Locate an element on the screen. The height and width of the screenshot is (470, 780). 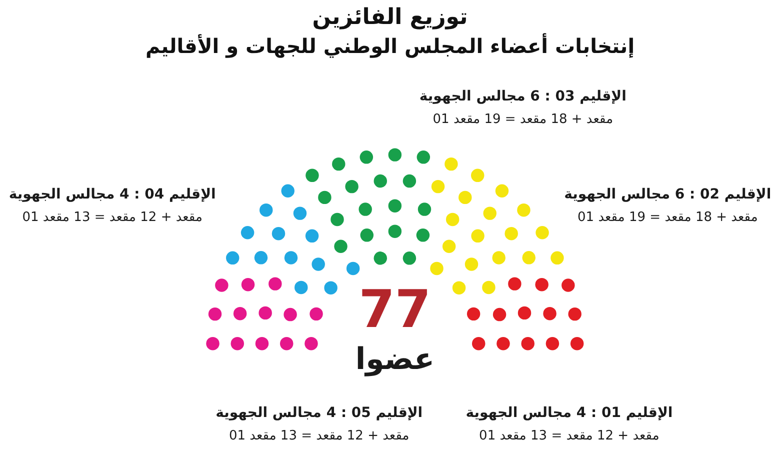
category-label: الإقليم 05 : 4 مجالس الجهوية is located at coordinates (319, 412).